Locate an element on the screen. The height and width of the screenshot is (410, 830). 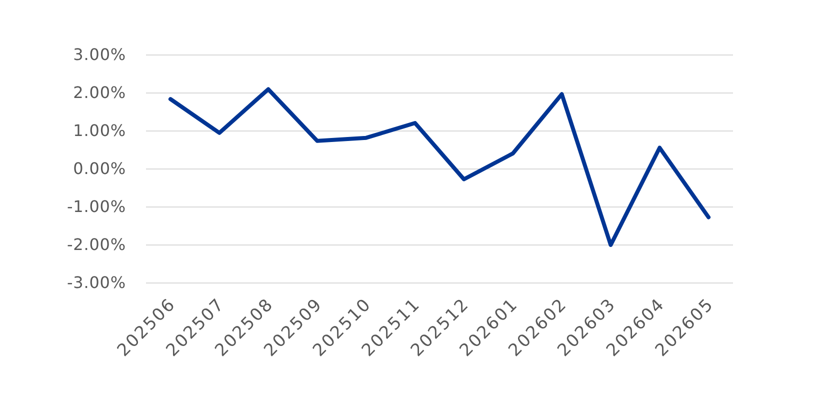
y-tick-label: 2.00% is located at coordinates (99, 92).